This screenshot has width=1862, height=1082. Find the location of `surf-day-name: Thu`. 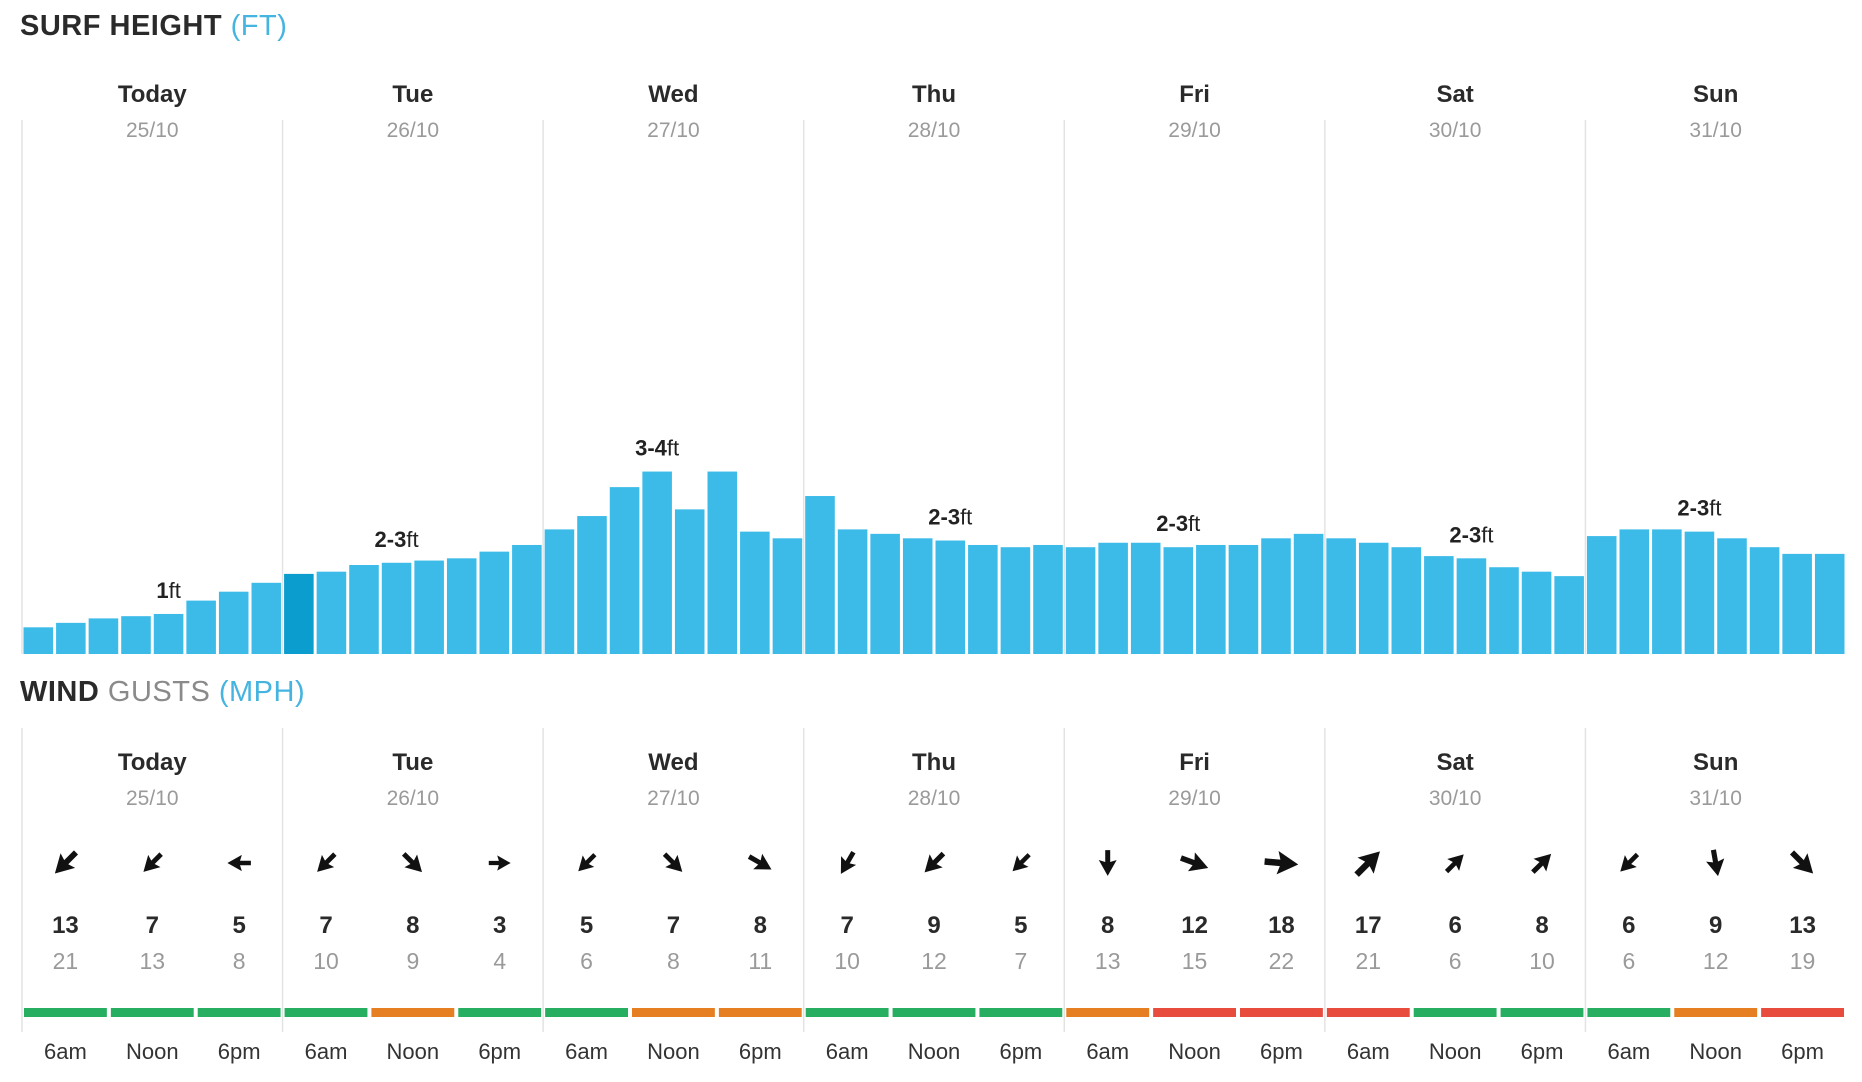

surf-day-name: Thu is located at coordinates (934, 94).